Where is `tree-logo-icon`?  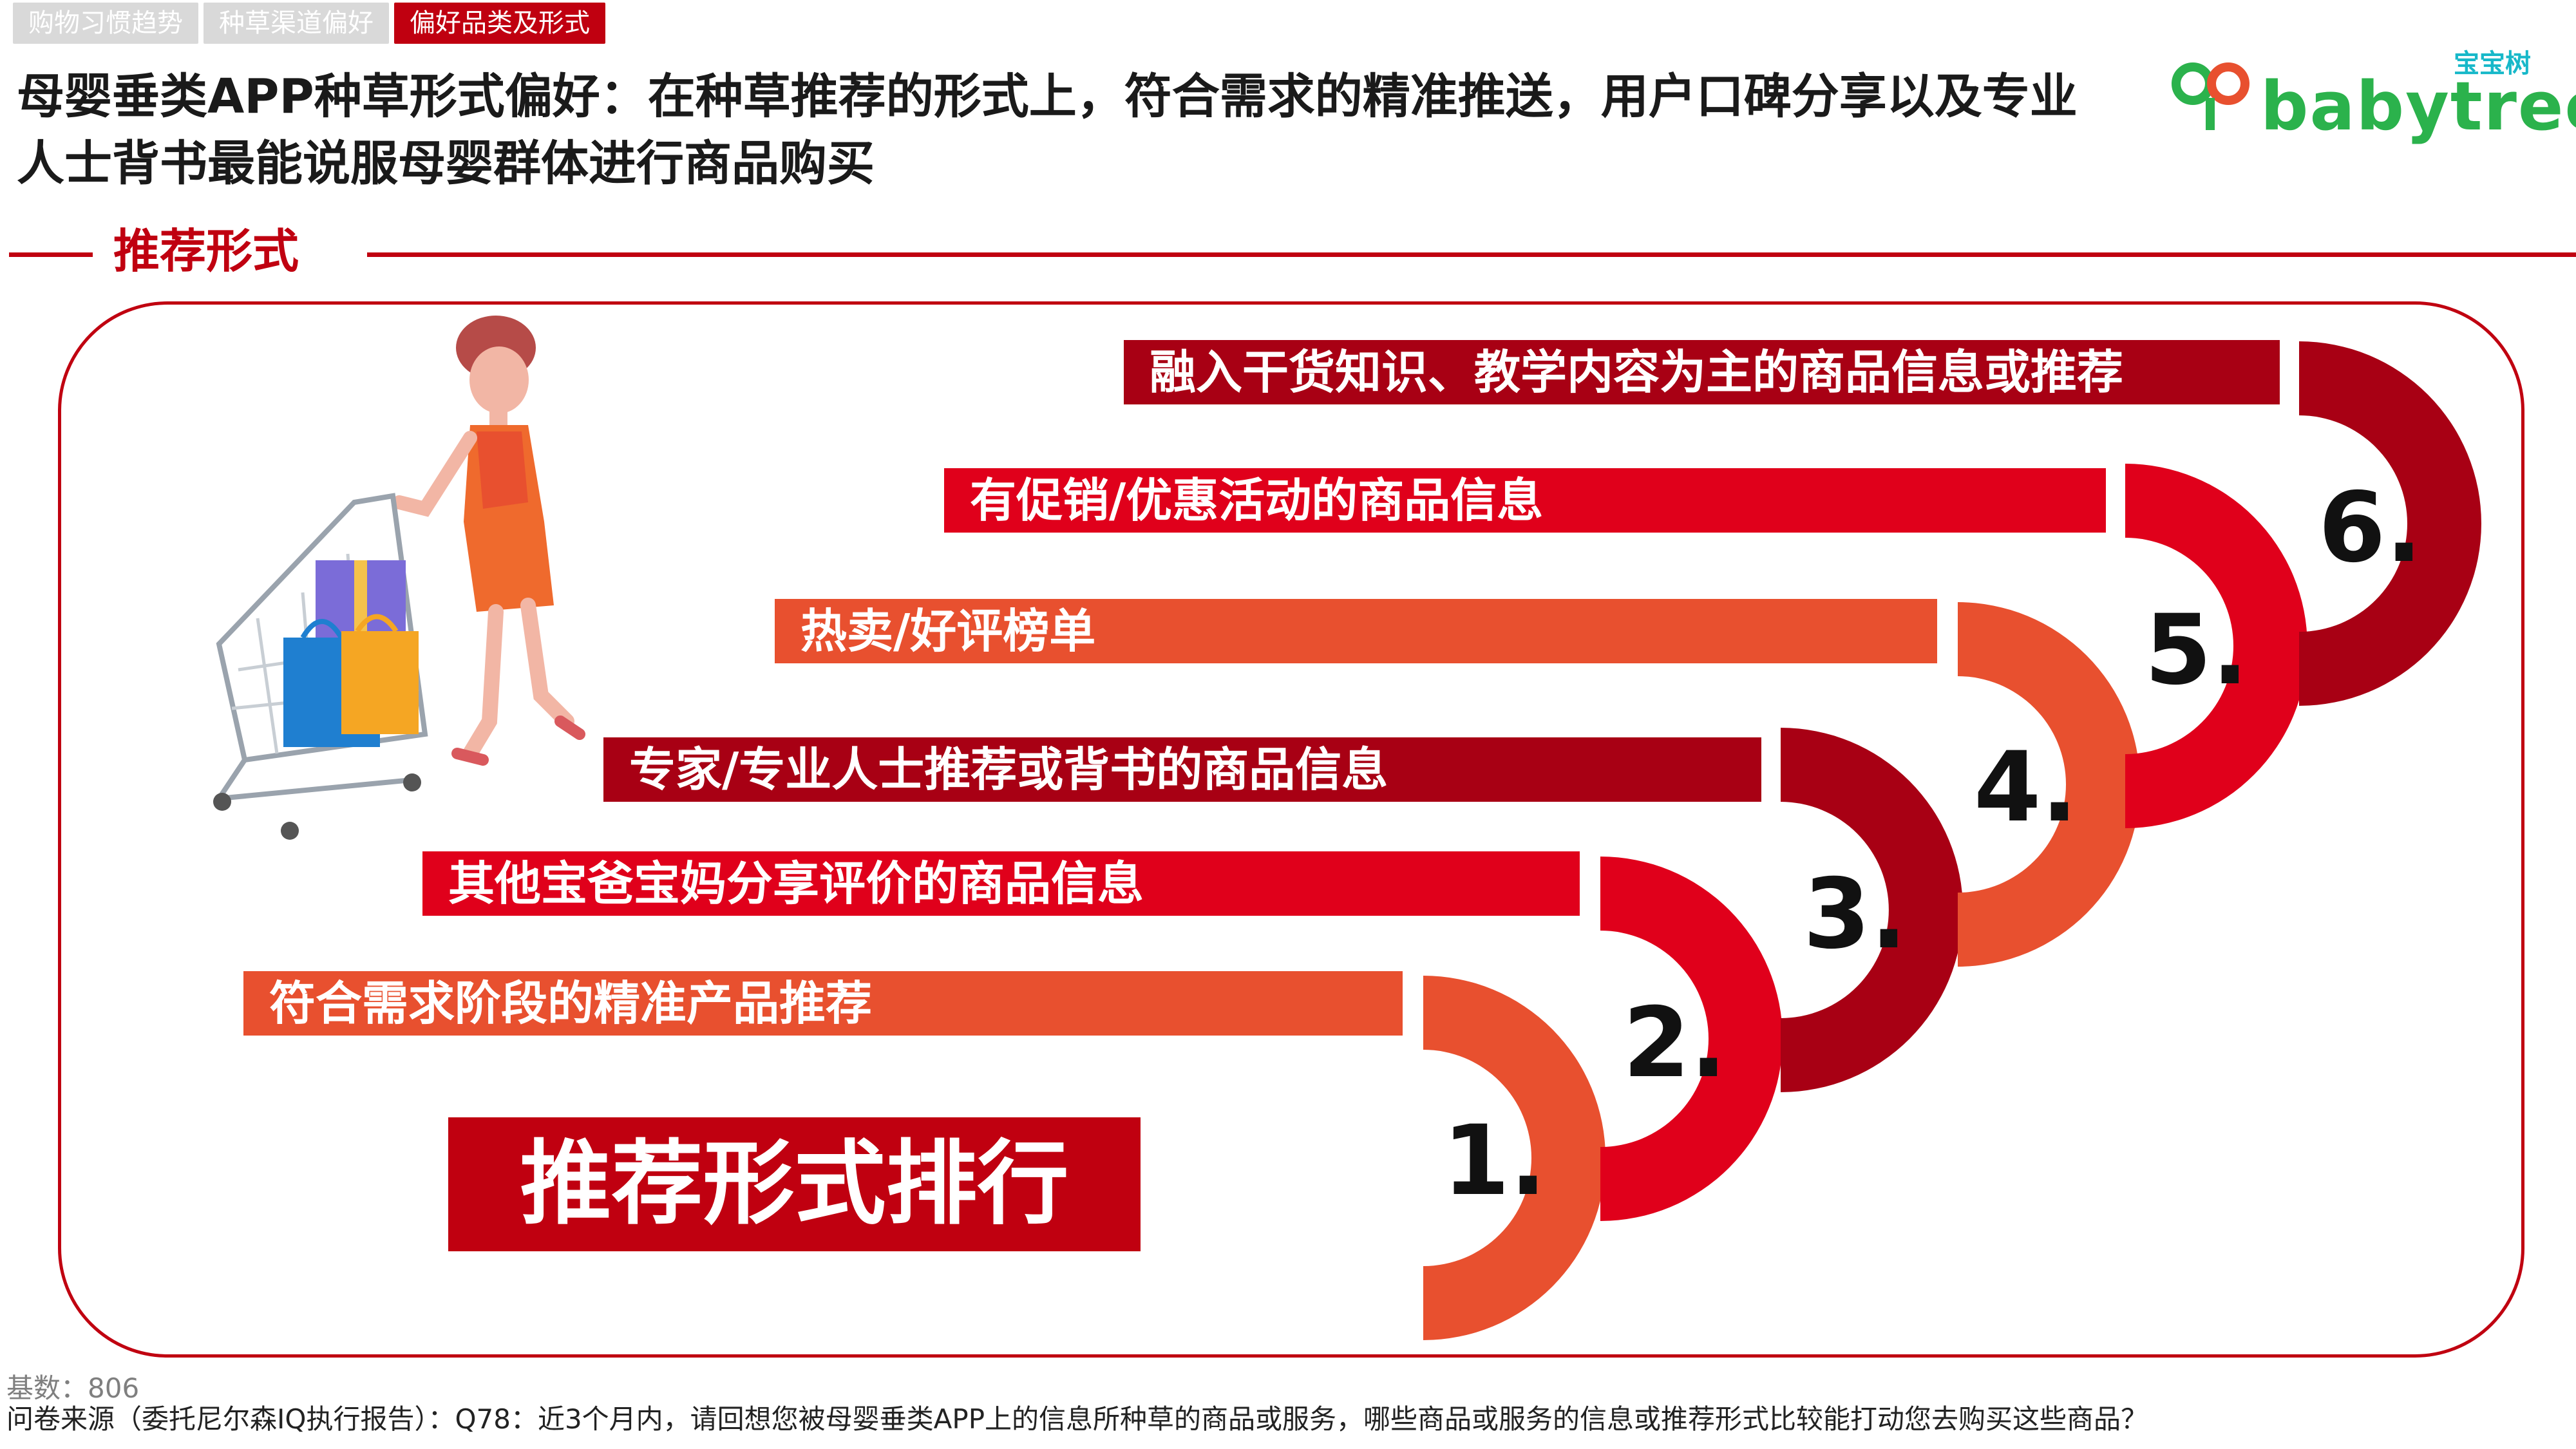 tree-logo-icon is located at coordinates (2210, 96).